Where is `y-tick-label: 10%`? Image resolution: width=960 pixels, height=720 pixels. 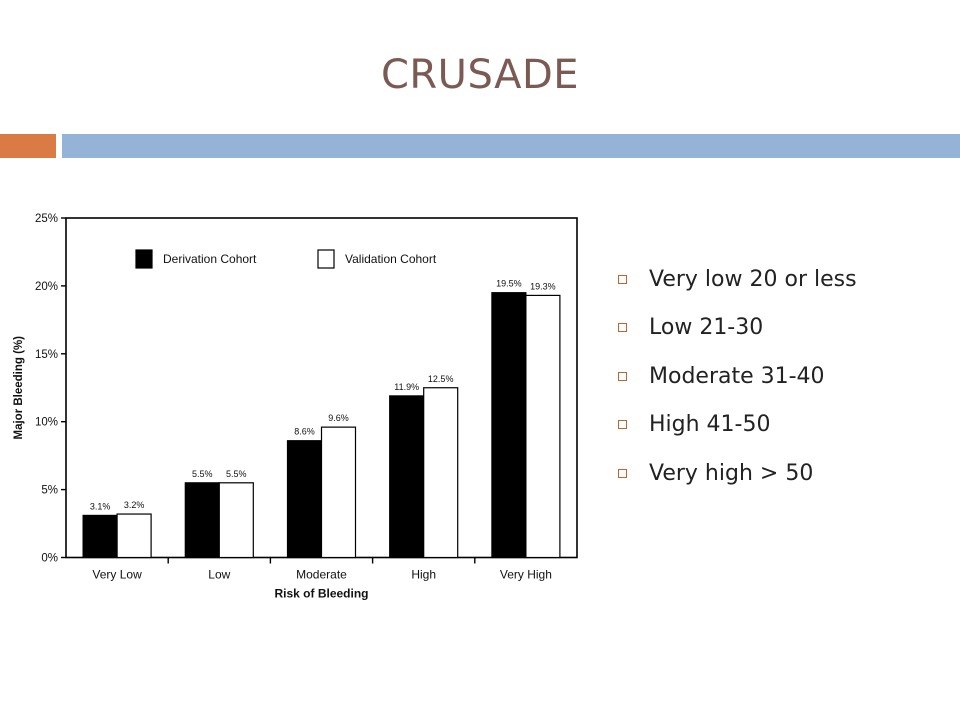
y-tick-label: 10% is located at coordinates (46, 423).